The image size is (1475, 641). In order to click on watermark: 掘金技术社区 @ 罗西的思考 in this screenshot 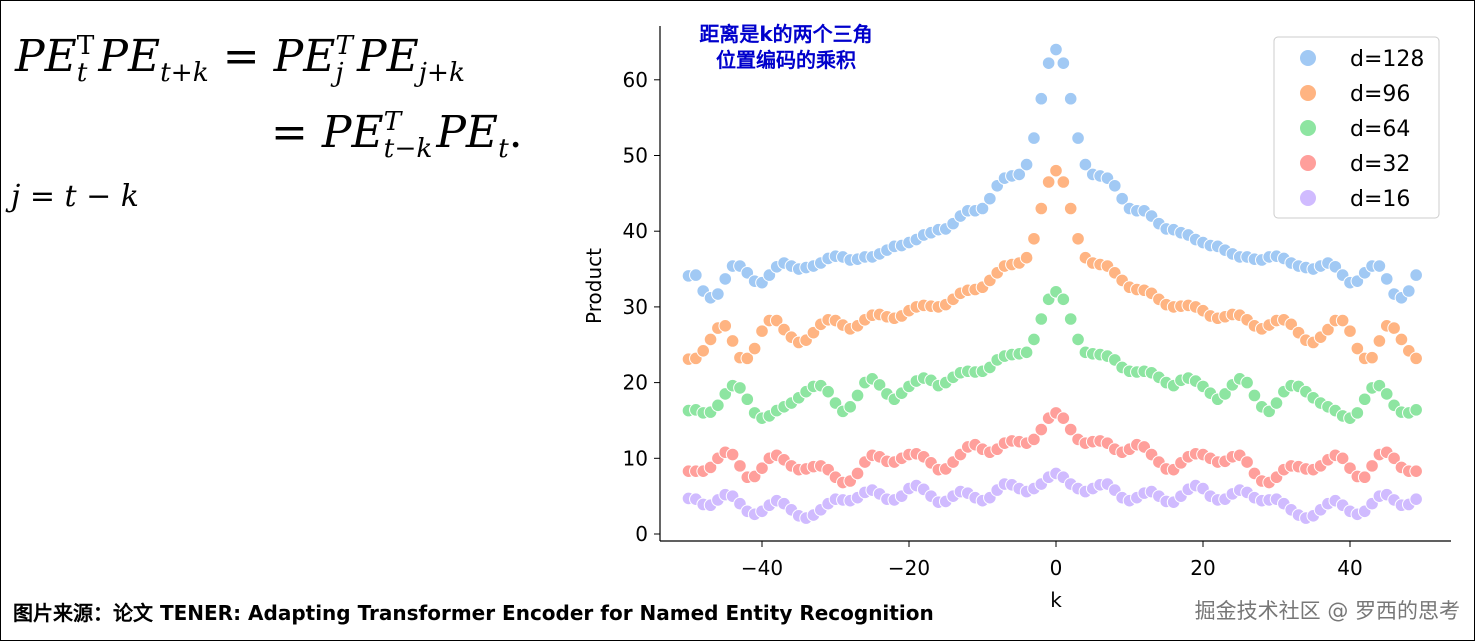, I will do `click(1327, 611)`.